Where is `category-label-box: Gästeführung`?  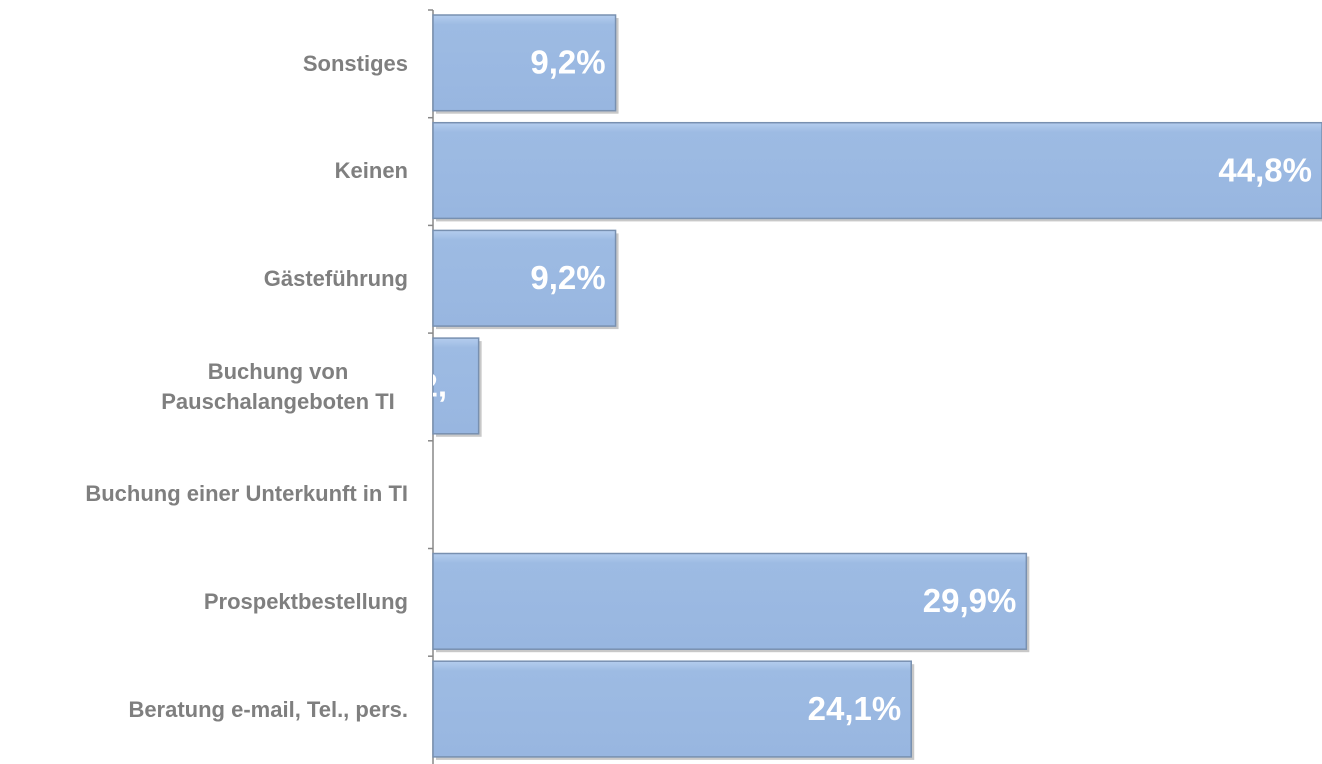 category-label-box: Gästeführung is located at coordinates (336, 278).